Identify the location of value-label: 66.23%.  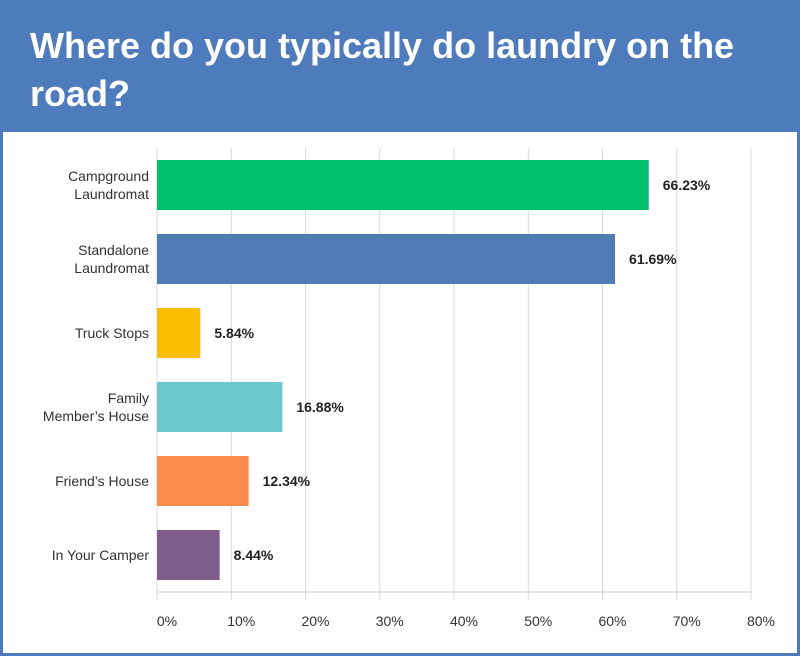
(687, 185).